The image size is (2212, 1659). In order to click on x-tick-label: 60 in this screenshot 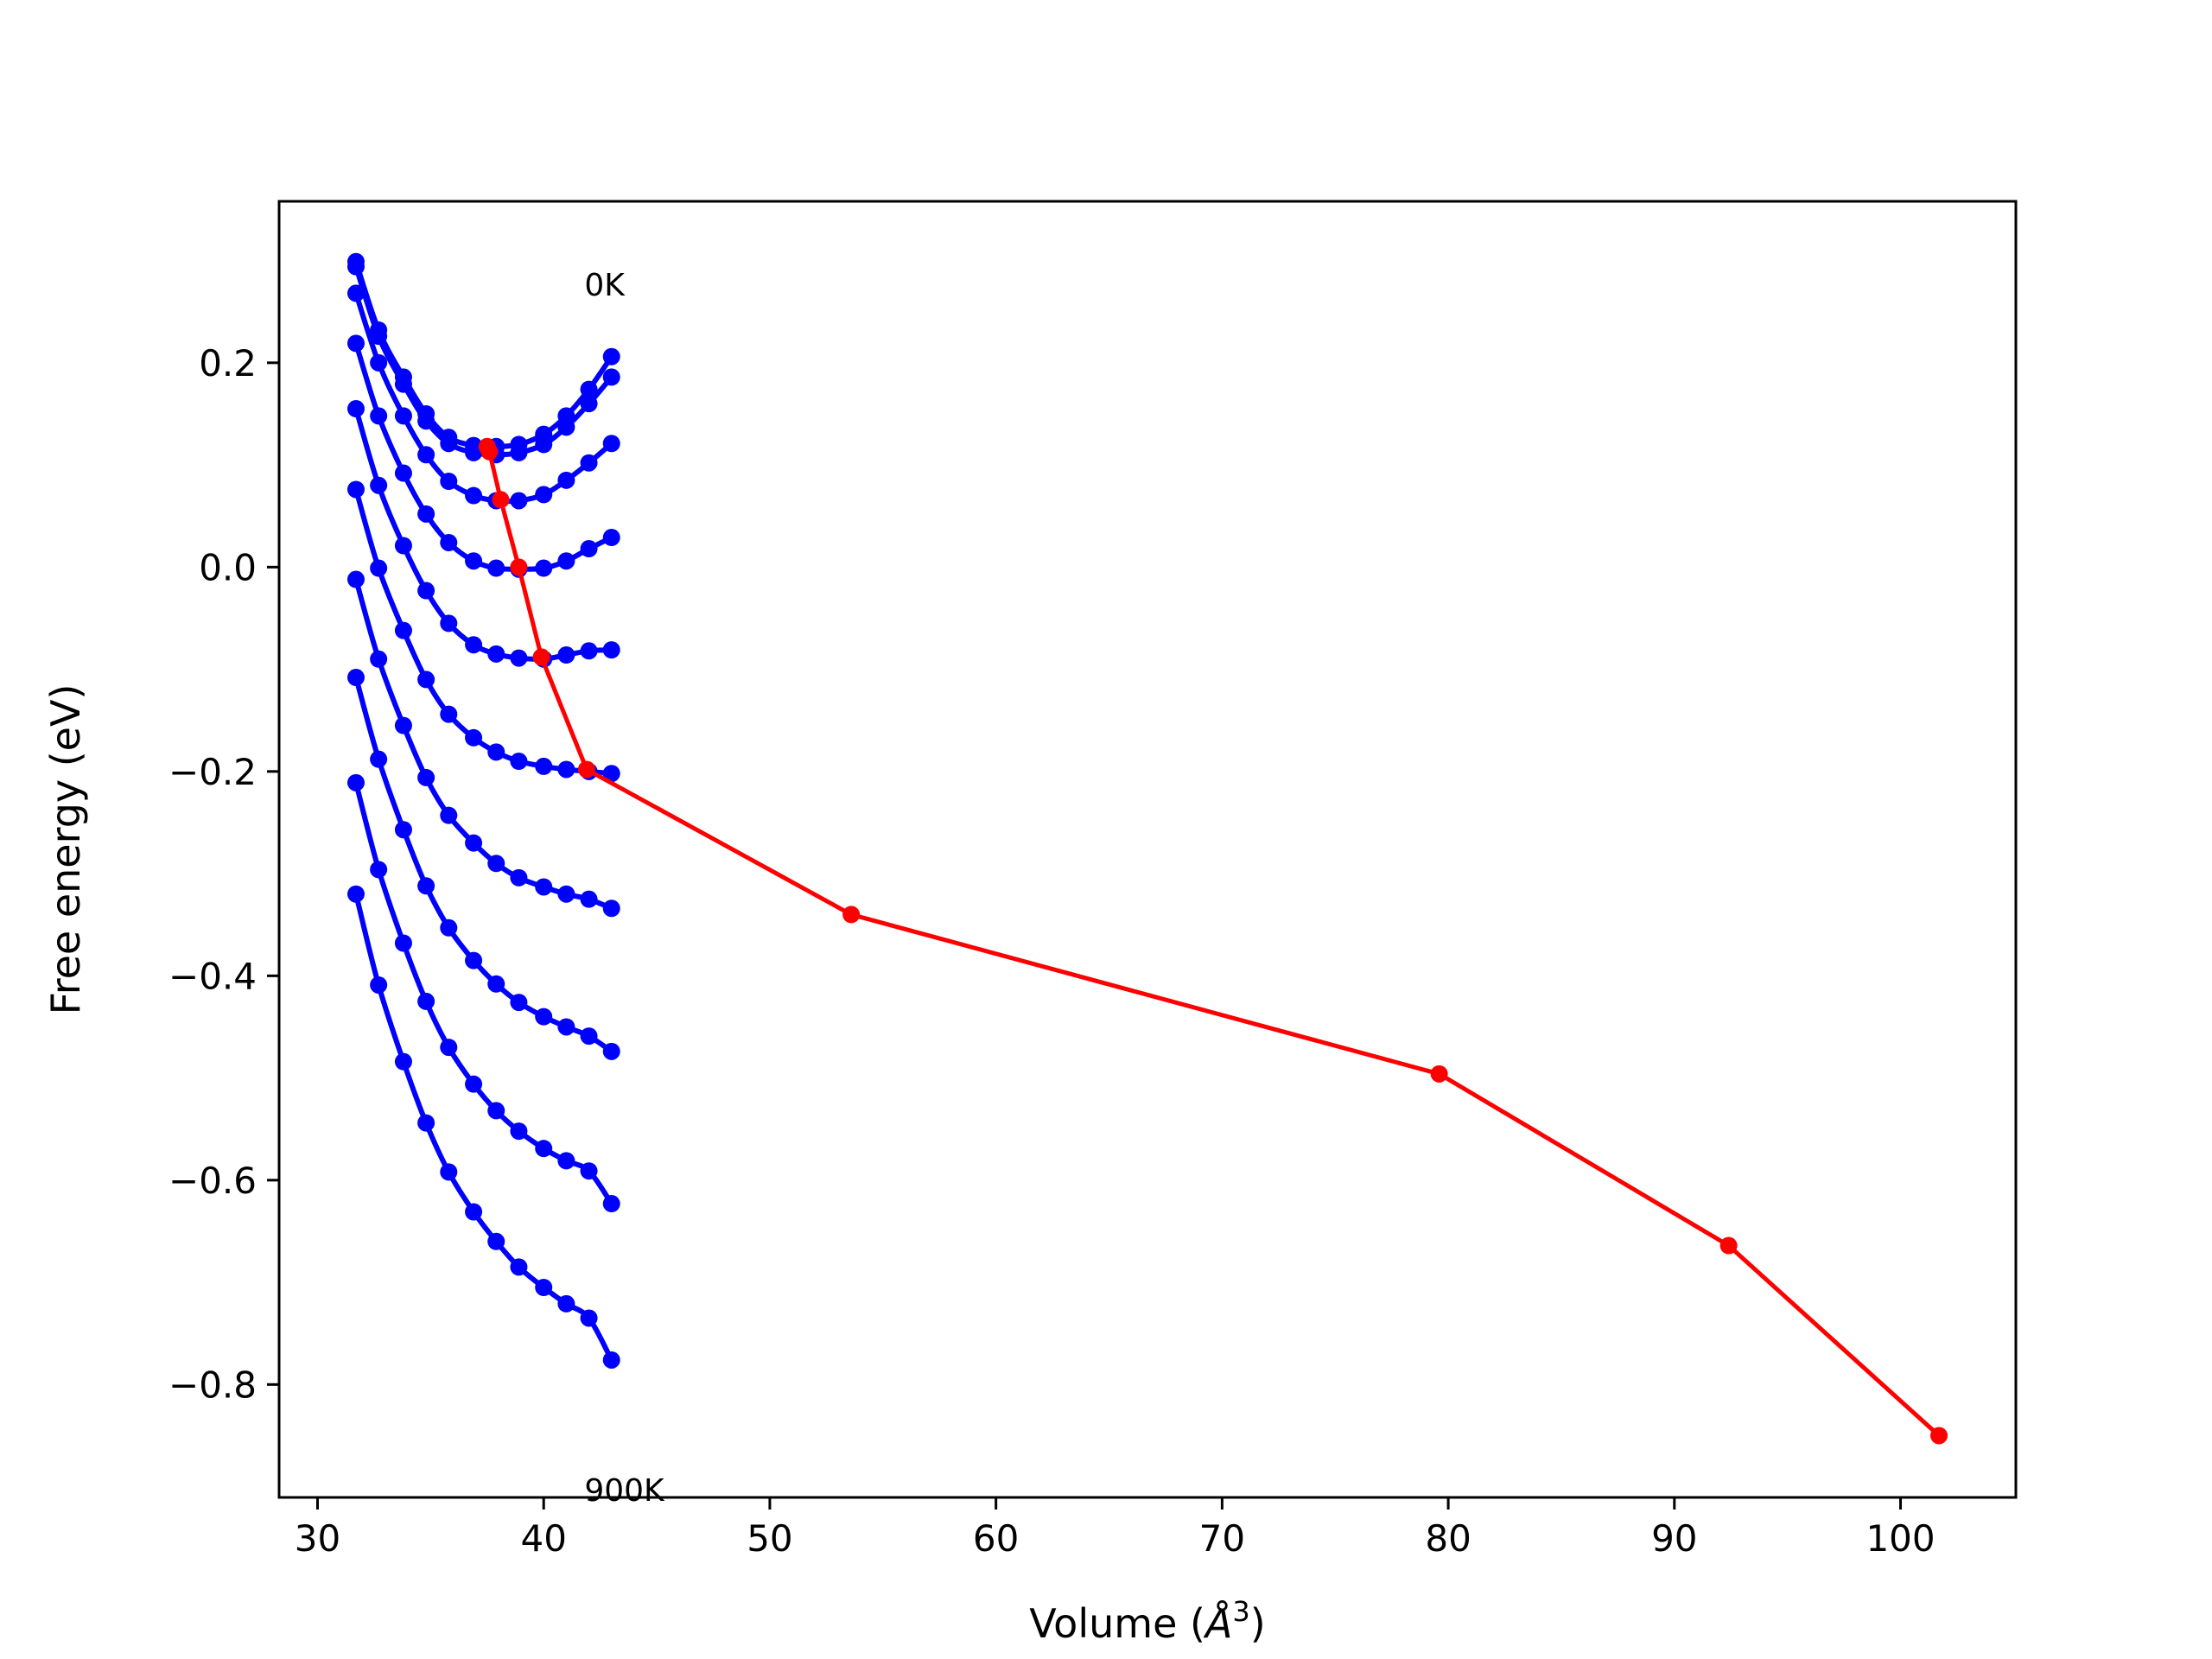, I will do `click(996, 1538)`.